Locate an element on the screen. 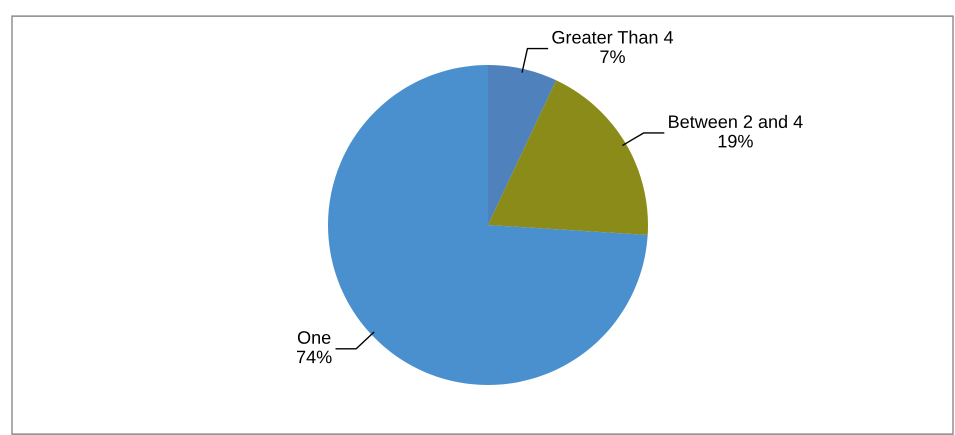 Image resolution: width=955 pixels, height=435 pixels. data-label: 74% is located at coordinates (314, 357).